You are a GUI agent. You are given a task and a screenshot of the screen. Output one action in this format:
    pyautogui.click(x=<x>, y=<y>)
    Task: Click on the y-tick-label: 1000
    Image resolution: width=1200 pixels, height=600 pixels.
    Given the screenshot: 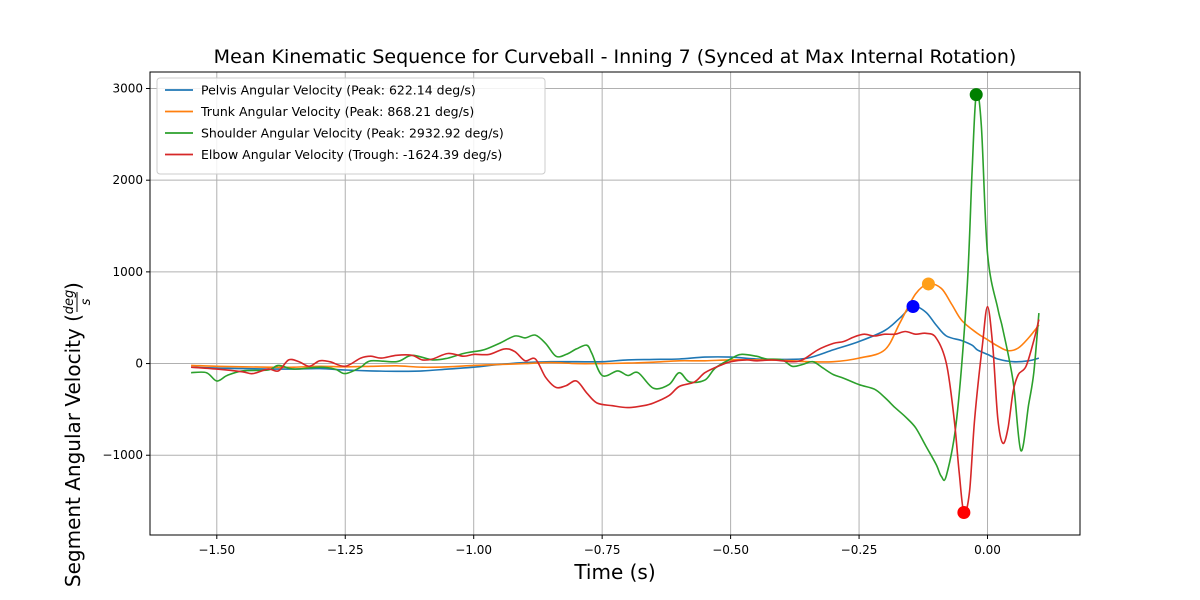 What is the action you would take?
    pyautogui.click(x=127, y=272)
    